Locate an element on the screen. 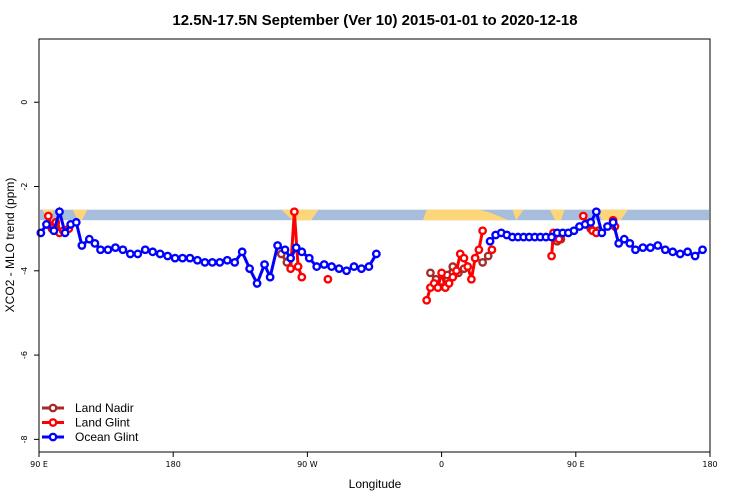 This screenshot has width=750, height=500. x-axis: 90 E 180 90 W 0 90 E 180 is located at coordinates (374, 460).